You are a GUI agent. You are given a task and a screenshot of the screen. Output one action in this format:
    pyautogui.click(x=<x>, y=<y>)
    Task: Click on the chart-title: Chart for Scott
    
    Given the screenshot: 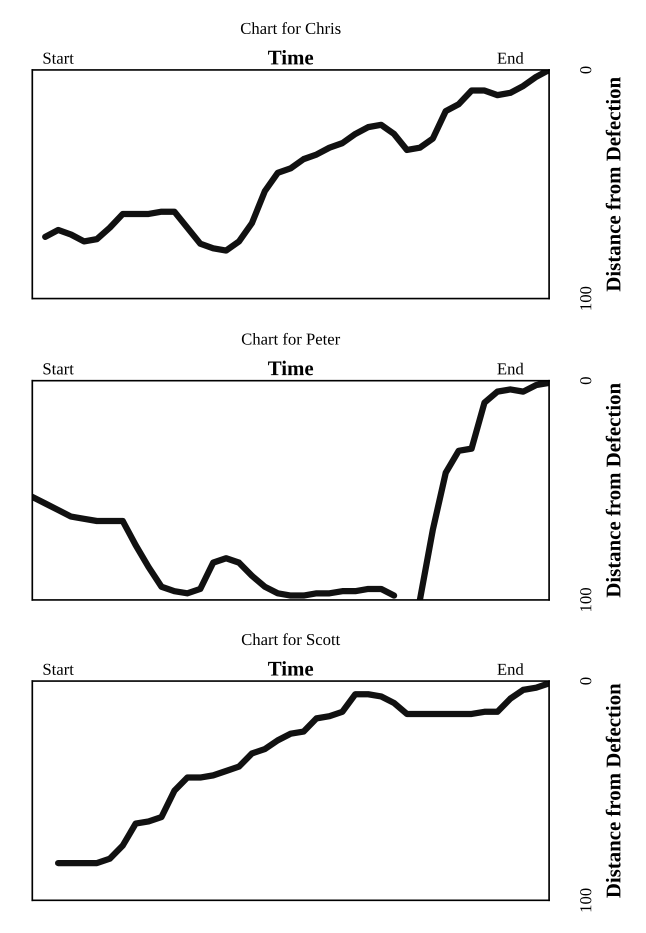 What is the action you would take?
    pyautogui.click(x=291, y=639)
    